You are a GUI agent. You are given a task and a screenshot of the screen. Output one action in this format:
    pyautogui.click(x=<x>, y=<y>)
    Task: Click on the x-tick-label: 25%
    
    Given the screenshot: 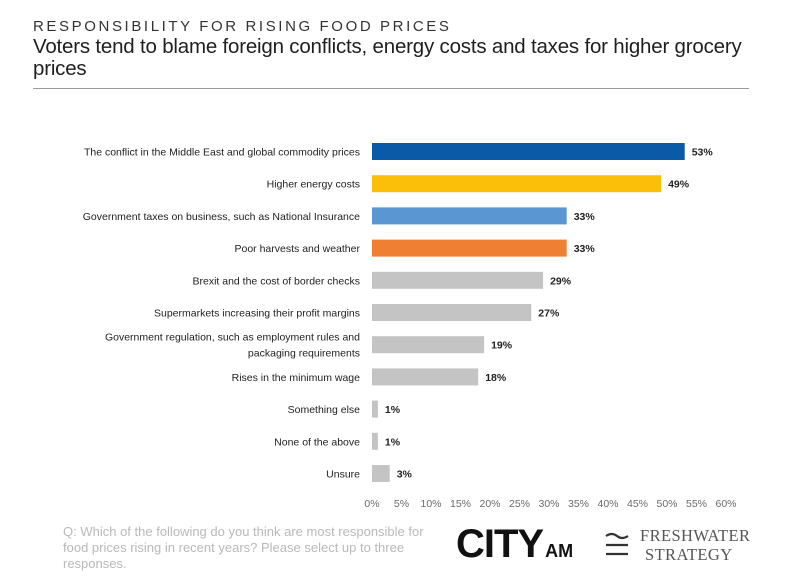 What is the action you would take?
    pyautogui.click(x=519, y=504)
    